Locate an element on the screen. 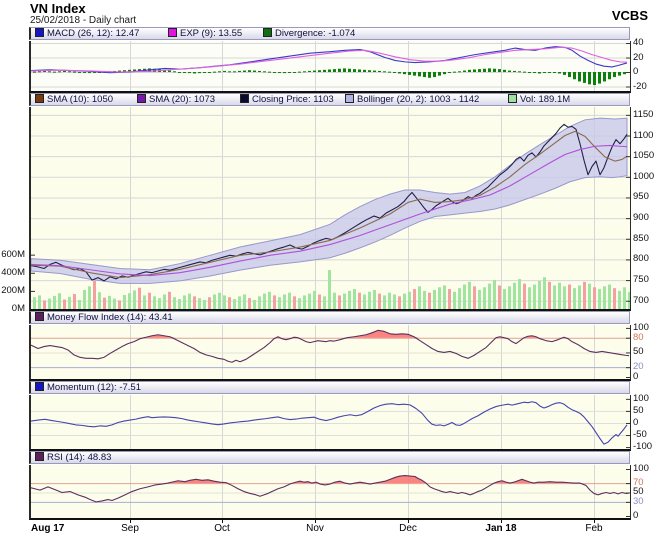 The image size is (660, 536). legend-label: EXP (9): 13.55 is located at coordinates (211, 33).